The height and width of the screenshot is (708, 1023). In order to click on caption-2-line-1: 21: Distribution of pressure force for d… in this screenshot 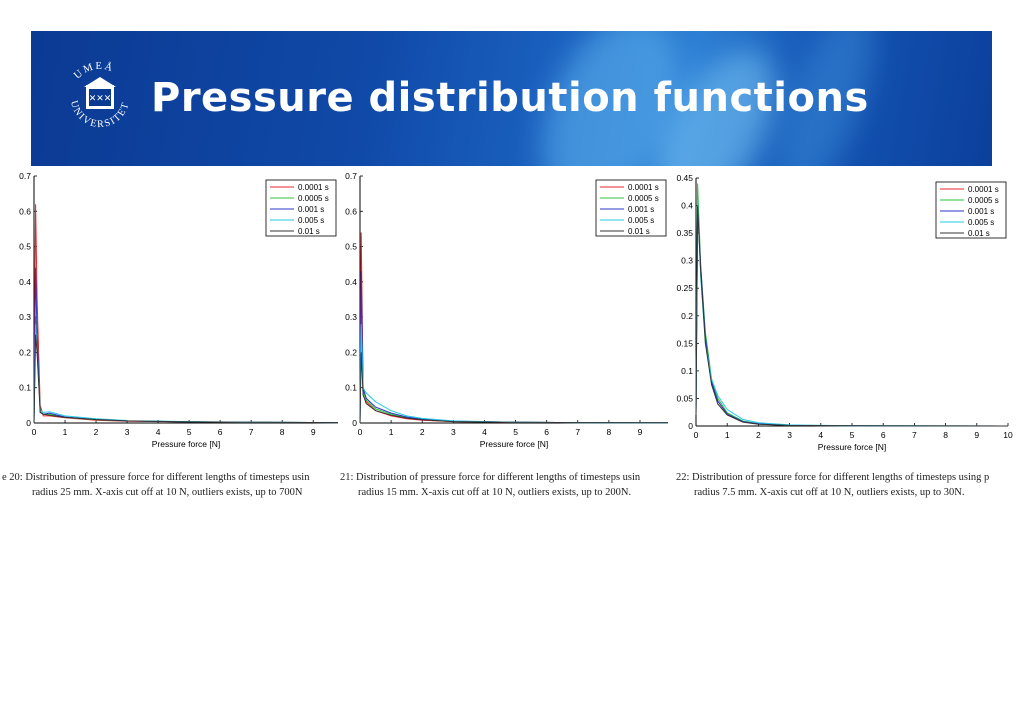, I will do `click(490, 477)`.